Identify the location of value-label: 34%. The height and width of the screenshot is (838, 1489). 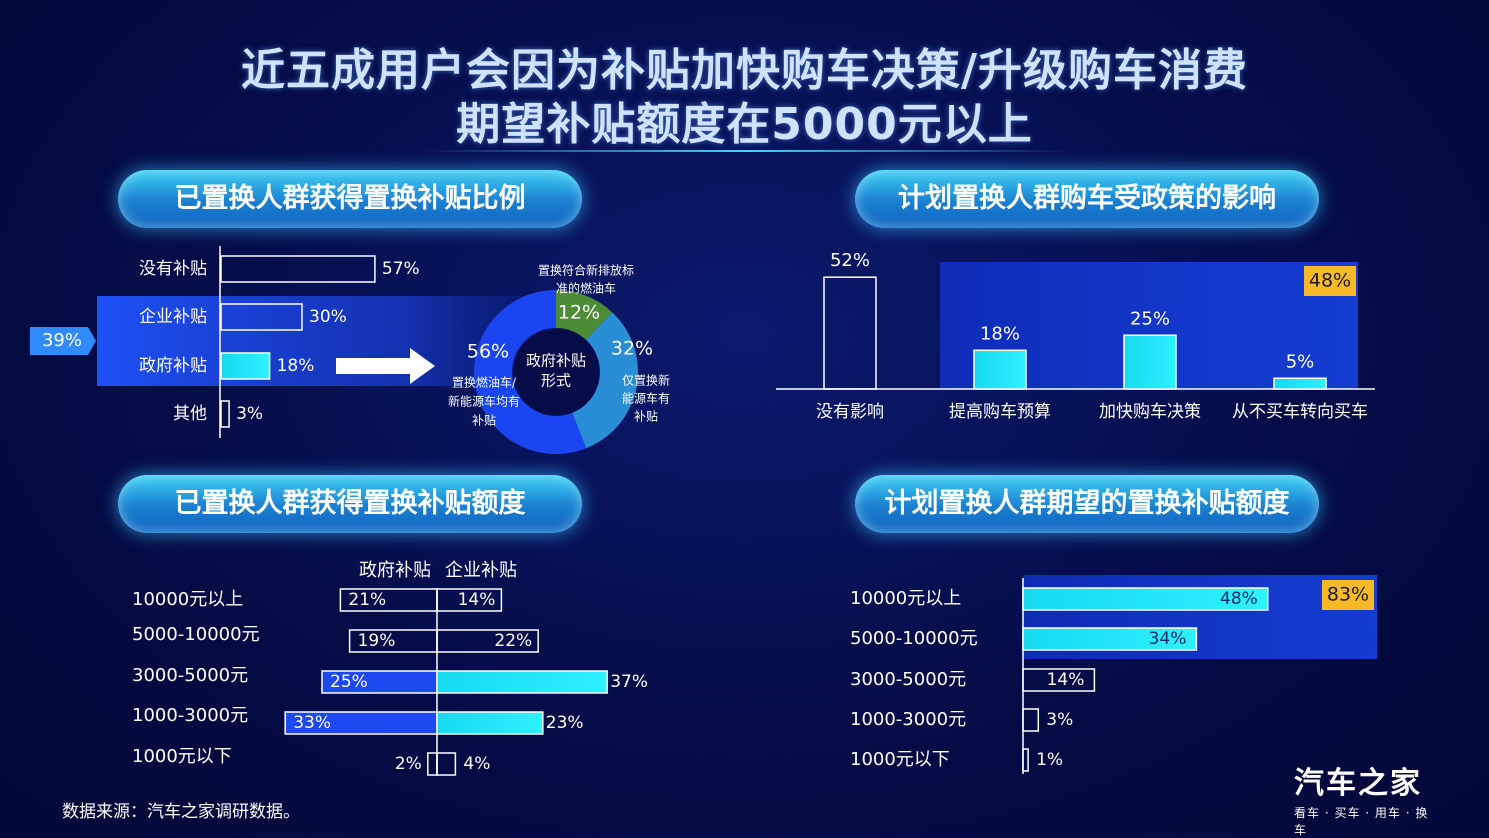
(1168, 639).